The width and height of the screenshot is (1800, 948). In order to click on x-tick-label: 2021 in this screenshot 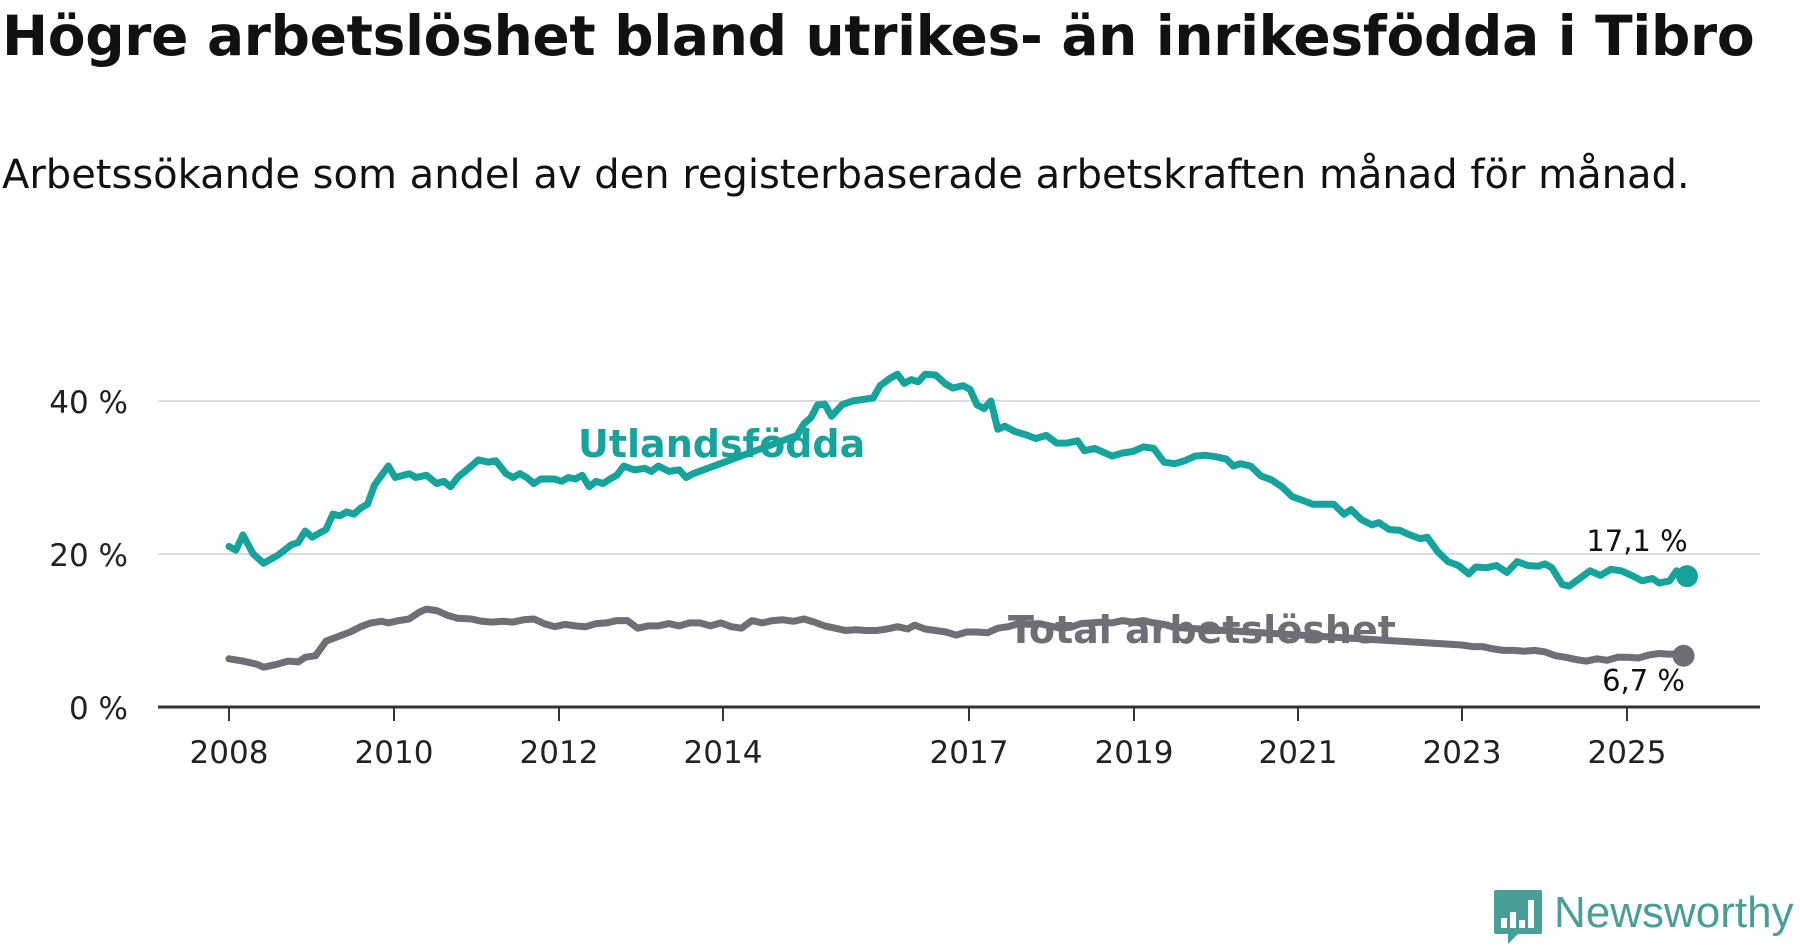, I will do `click(1298, 753)`.